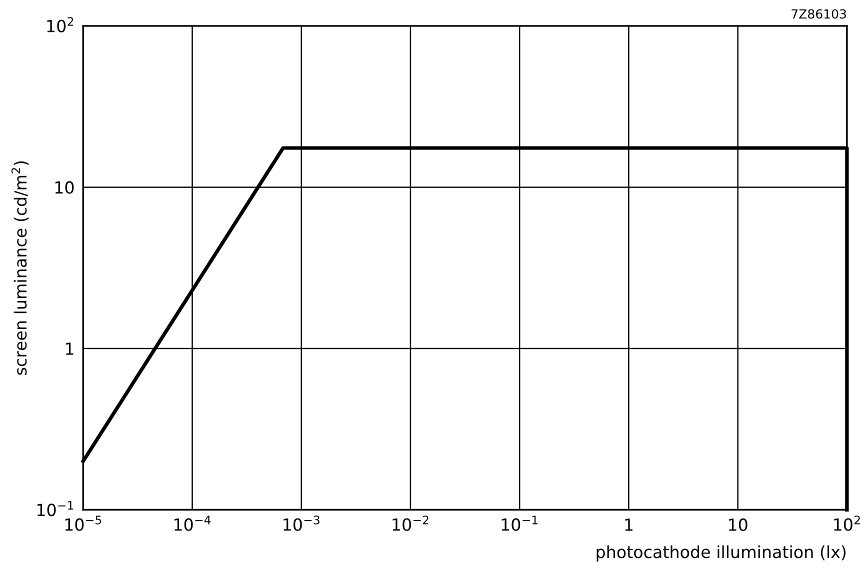 The height and width of the screenshot is (576, 866). What do you see at coordinates (628, 524) in the screenshot?
I see `x-tick-label: 1` at bounding box center [628, 524].